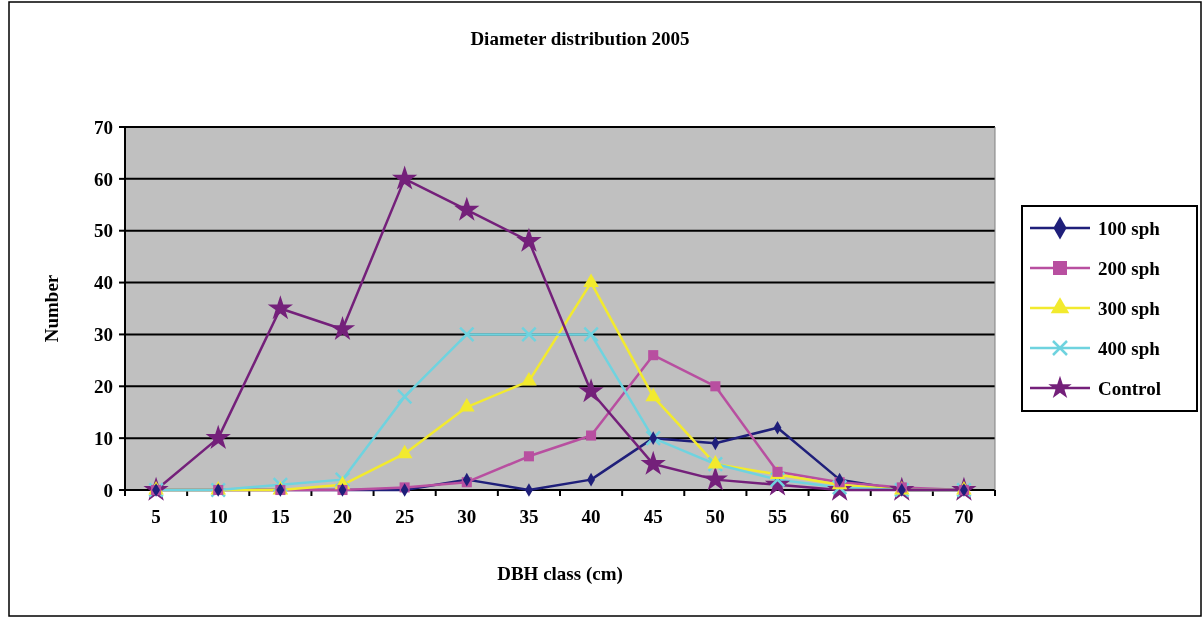 Image resolution: width=1203 pixels, height=618 pixels. Describe the element at coordinates (560, 574) in the screenshot. I see `x-axis-title: DBH class (cm)` at that location.